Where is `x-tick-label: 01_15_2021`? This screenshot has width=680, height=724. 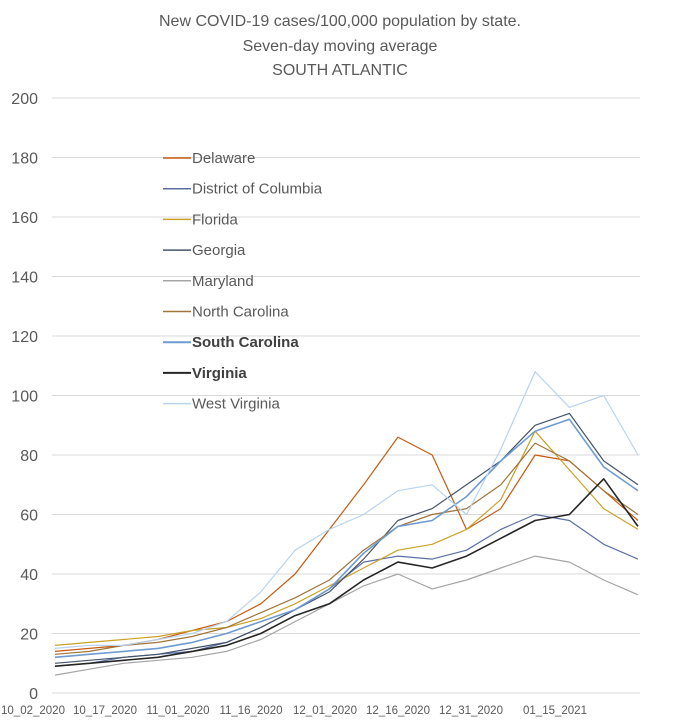
x-tick-label: 01_15_2021 is located at coordinates (555, 711).